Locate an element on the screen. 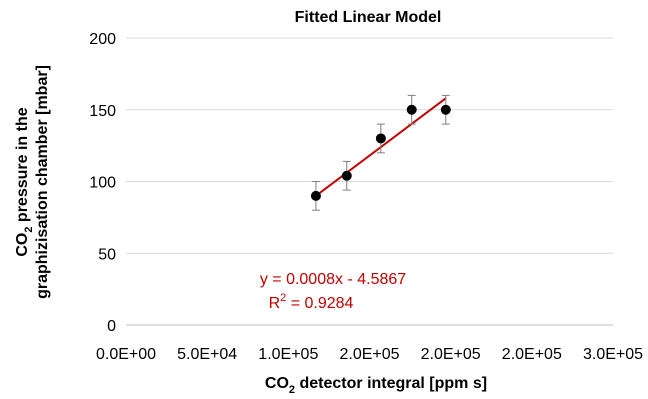 The image size is (648, 399). trendline-equation: y = 0.0008x - 4.5867 is located at coordinates (333, 279).